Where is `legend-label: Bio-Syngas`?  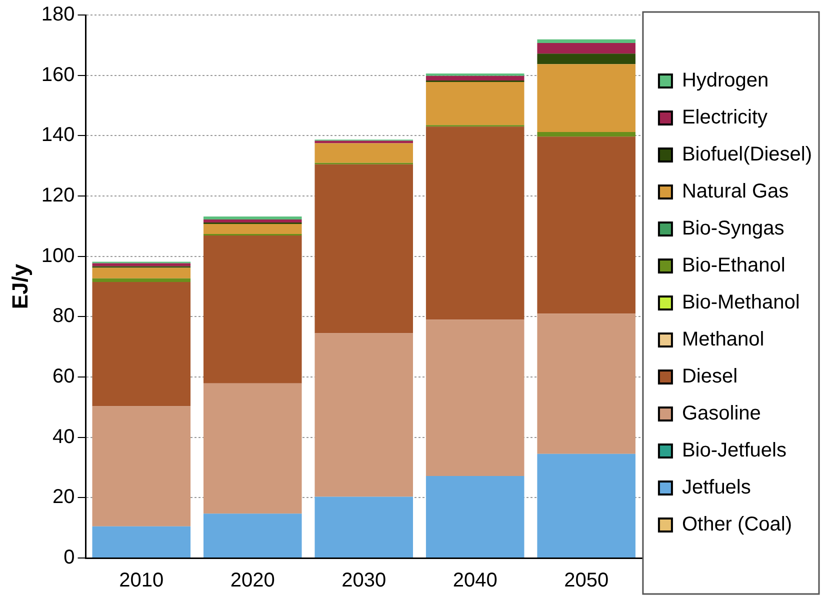
legend-label: Bio-Syngas is located at coordinates (733, 229).